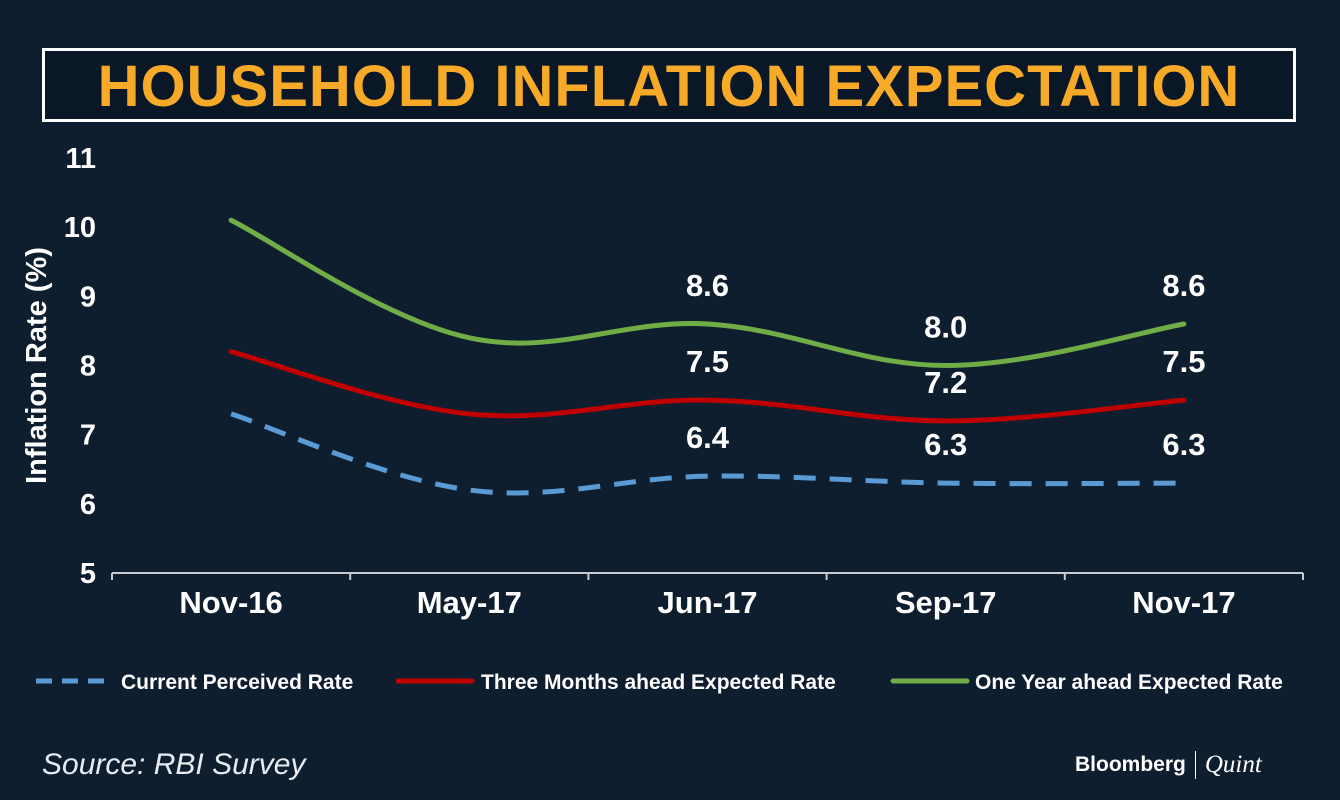  Describe the element at coordinates (174, 764) in the screenshot. I see `source-note: Source: RBI Survey` at that location.